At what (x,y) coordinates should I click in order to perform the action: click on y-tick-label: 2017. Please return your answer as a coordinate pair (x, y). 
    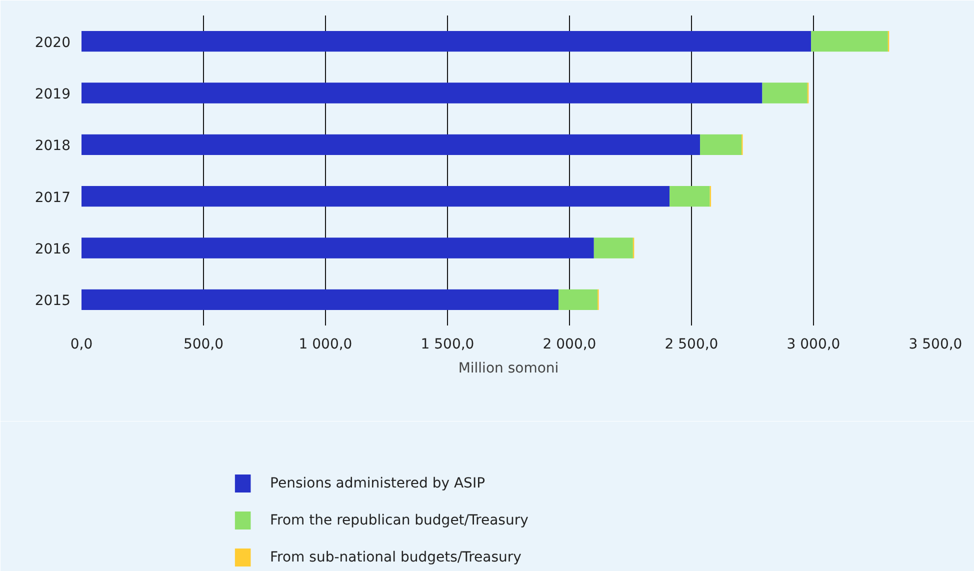
    Looking at the image, I should click on (52, 198).